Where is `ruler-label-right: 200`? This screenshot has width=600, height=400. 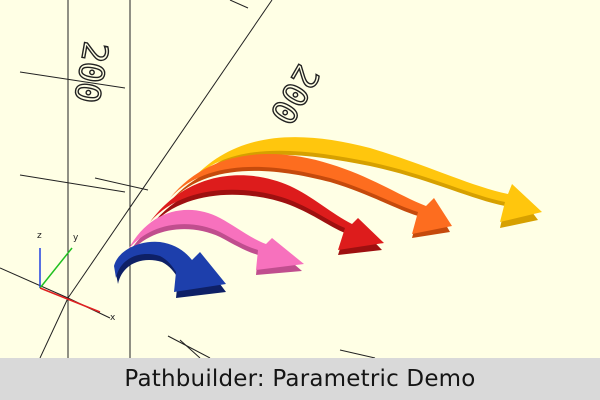 ruler-label-right: 200 is located at coordinates (293, 94).